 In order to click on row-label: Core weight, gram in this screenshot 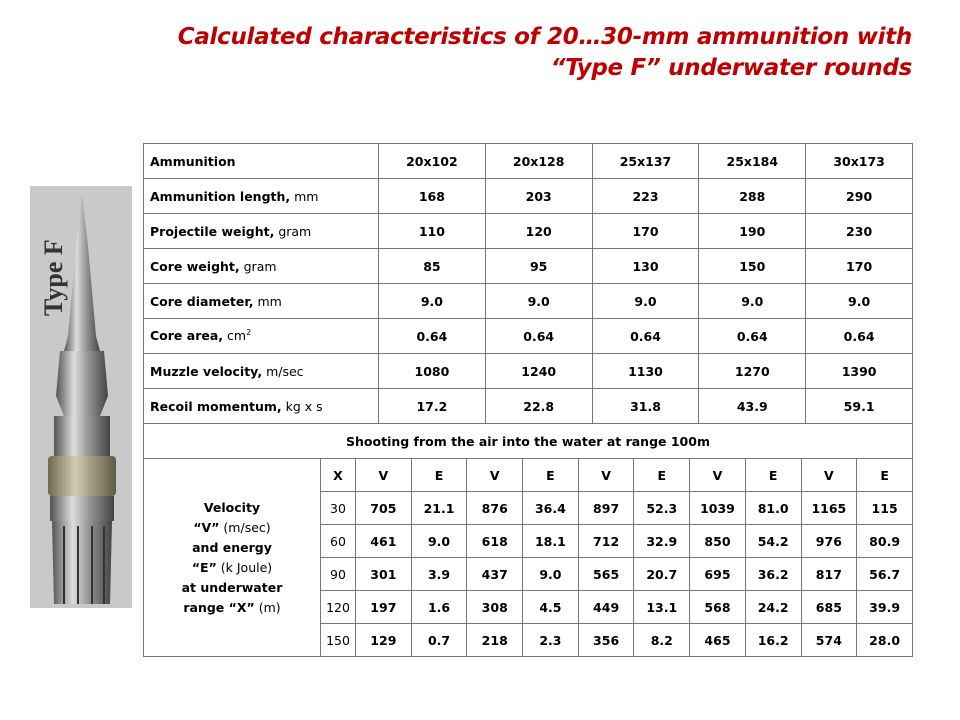, I will do `click(261, 266)`.